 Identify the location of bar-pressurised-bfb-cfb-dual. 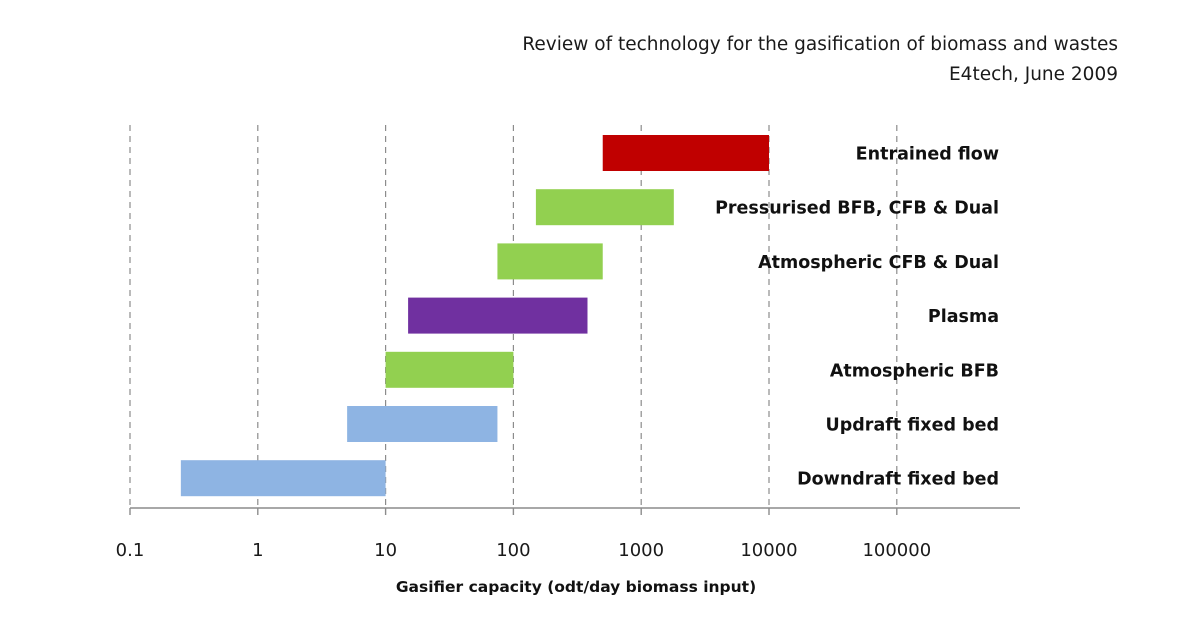
(604, 207).